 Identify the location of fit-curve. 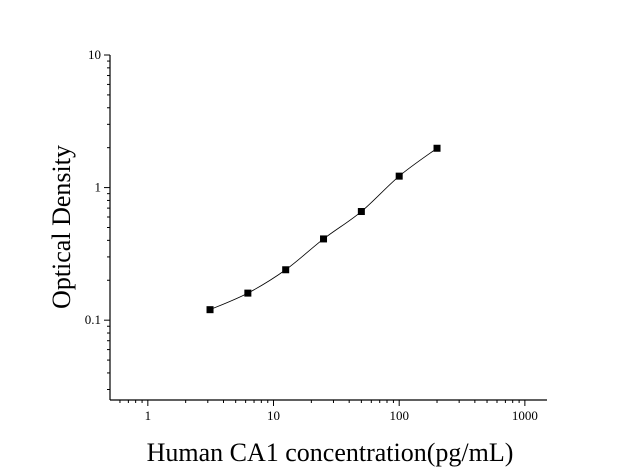
(323, 229).